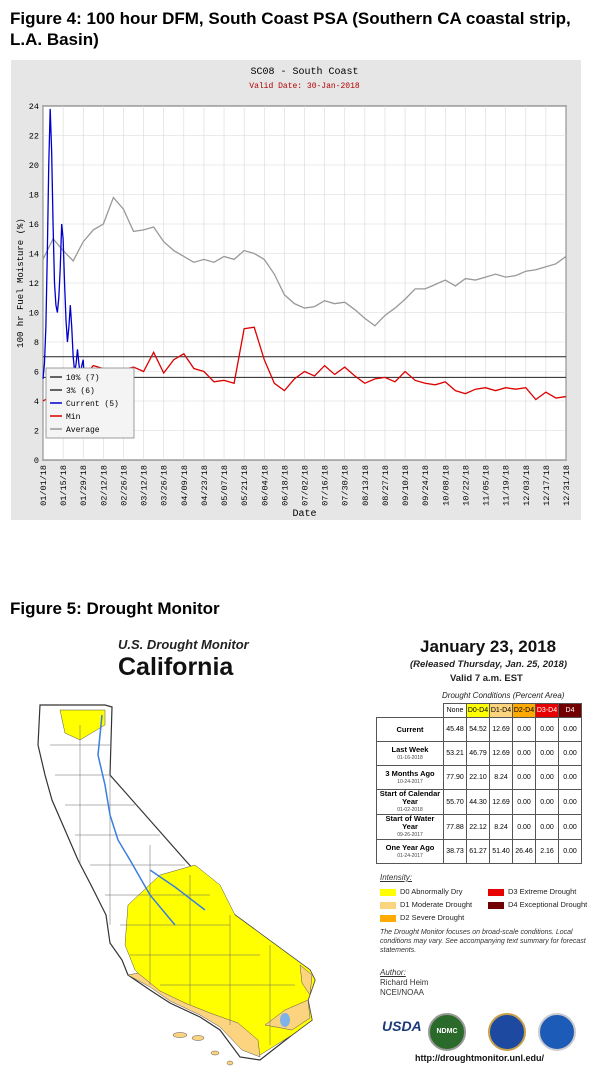 The width and height of the screenshot is (600, 1082). I want to click on channel-islands, so click(203, 1049).